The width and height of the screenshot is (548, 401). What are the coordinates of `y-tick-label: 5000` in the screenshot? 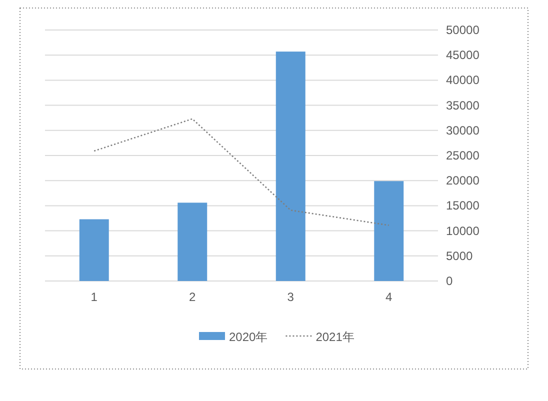 It's located at (460, 255).